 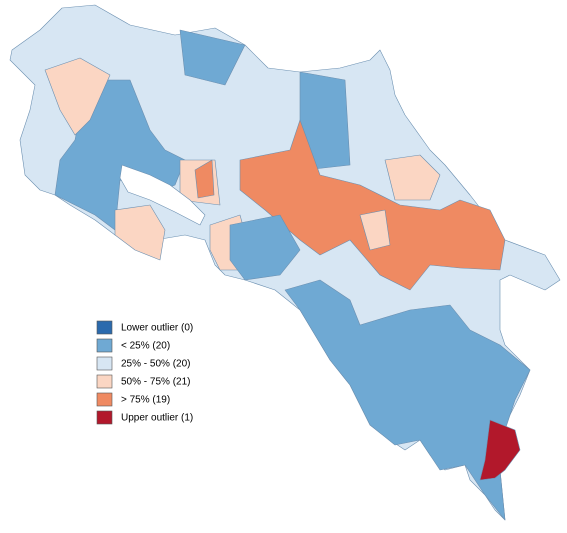 What do you see at coordinates (157, 328) in the screenshot?
I see `legend-label: Lower outlier (0)` at bounding box center [157, 328].